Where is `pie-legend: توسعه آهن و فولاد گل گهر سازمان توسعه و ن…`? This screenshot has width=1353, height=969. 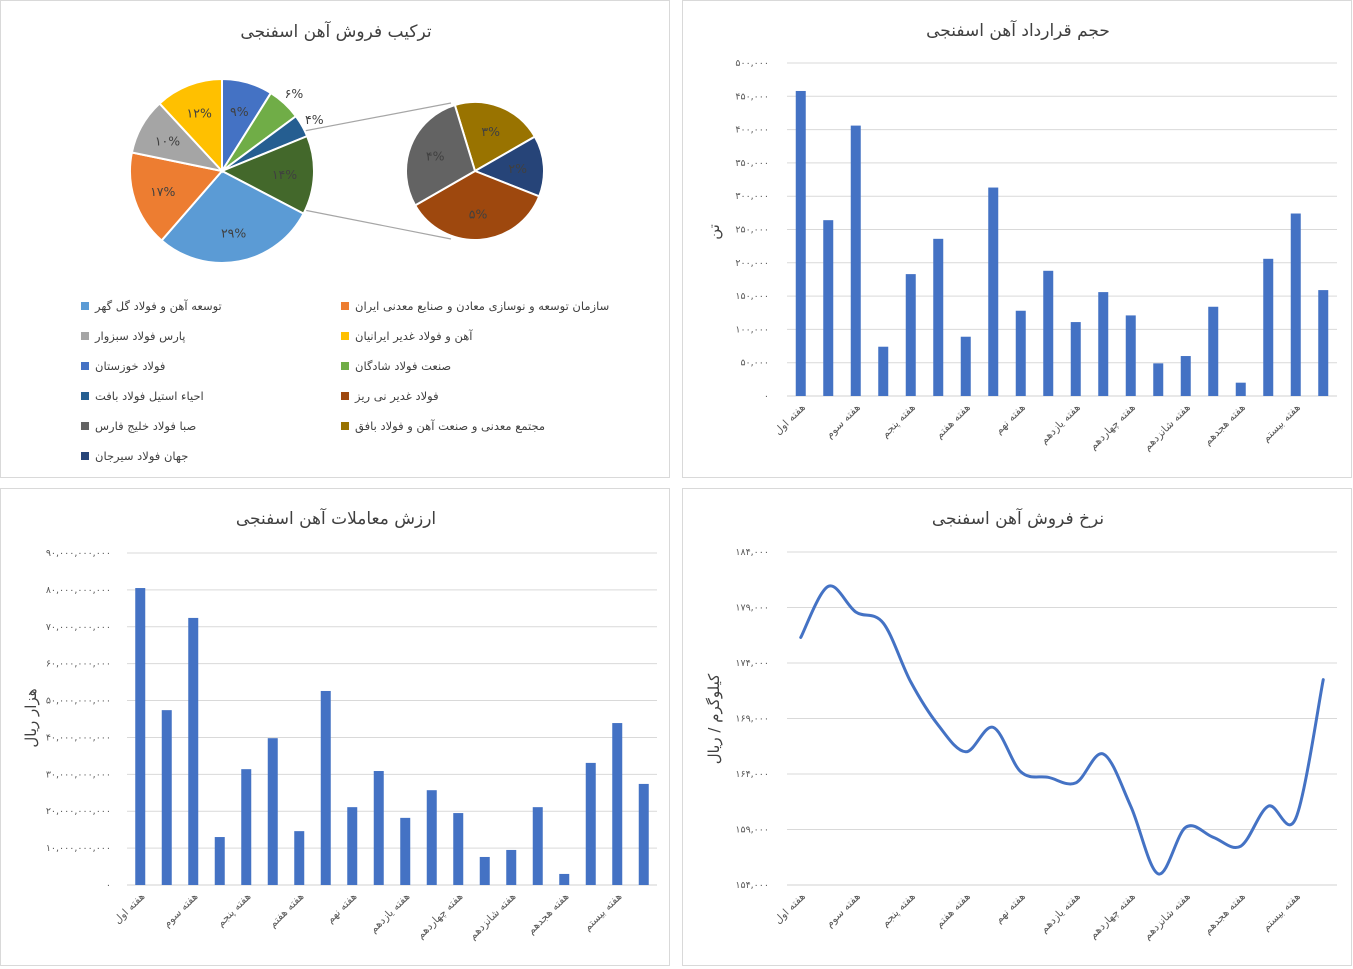 pie-legend: توسعه آهن و فولاد گل گهر سازمان توسعه و ن… is located at coordinates (361, 381).